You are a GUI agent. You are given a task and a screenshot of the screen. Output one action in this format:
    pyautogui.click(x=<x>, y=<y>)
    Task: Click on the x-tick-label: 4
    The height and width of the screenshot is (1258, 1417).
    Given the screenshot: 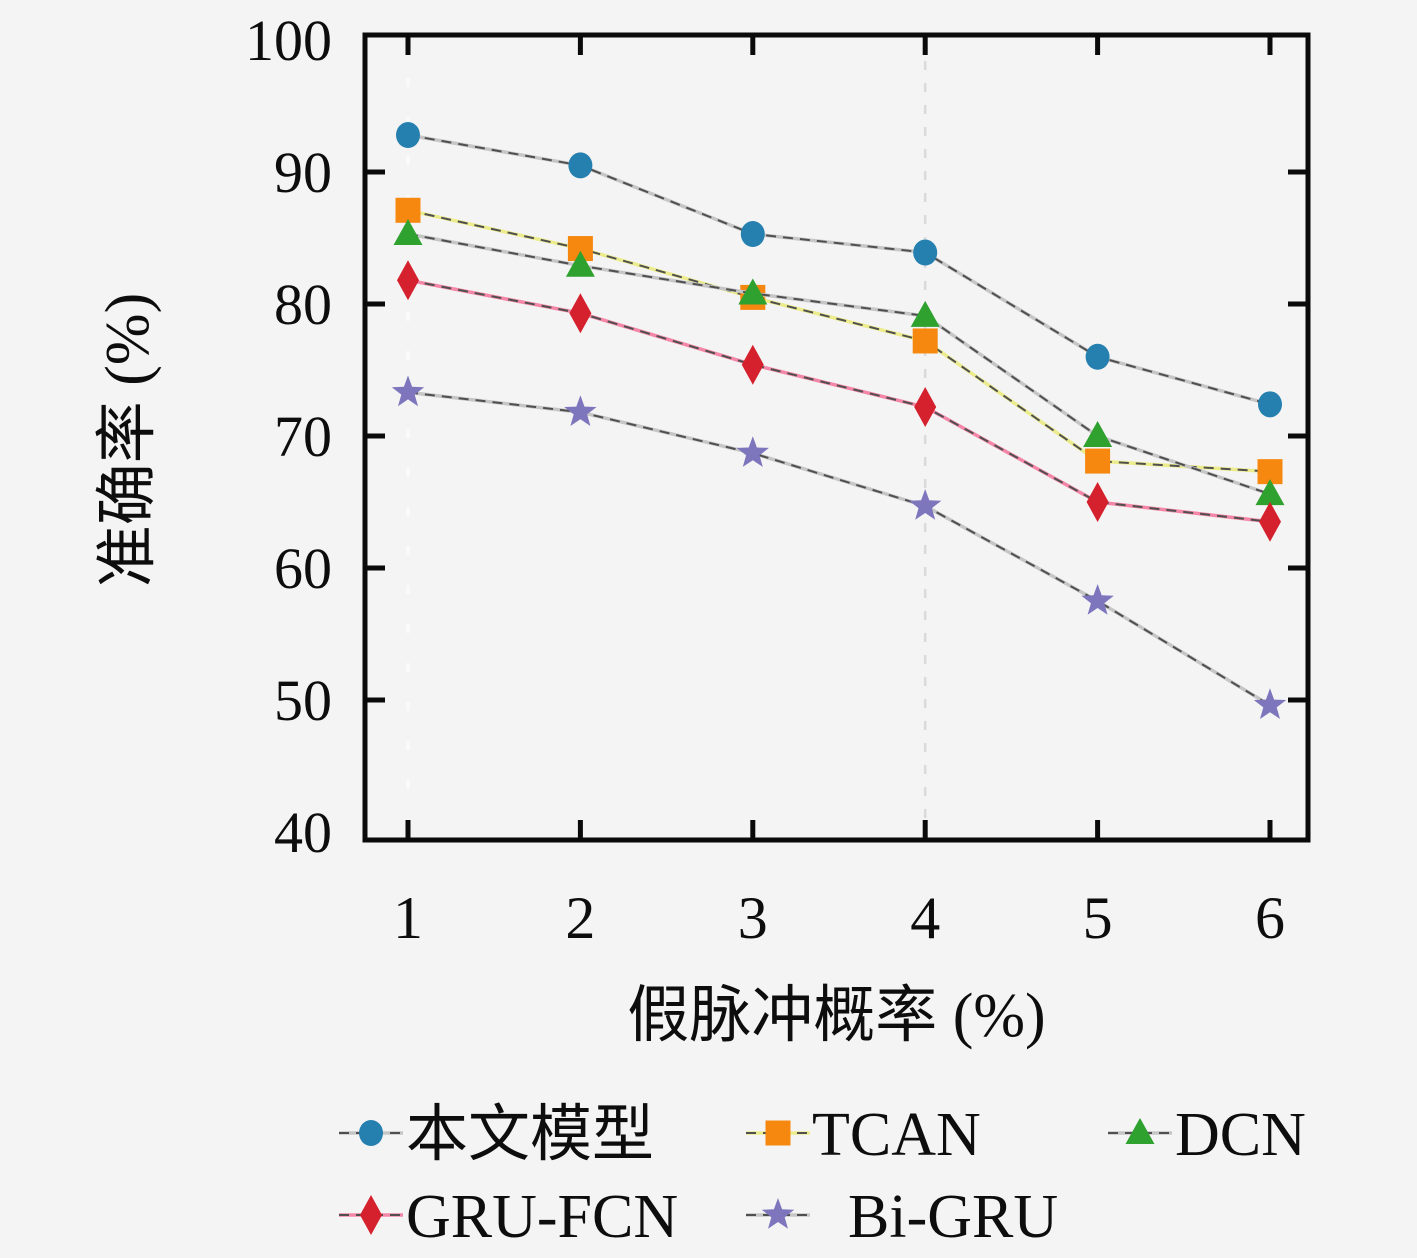 What is the action you would take?
    pyautogui.click(x=925, y=918)
    